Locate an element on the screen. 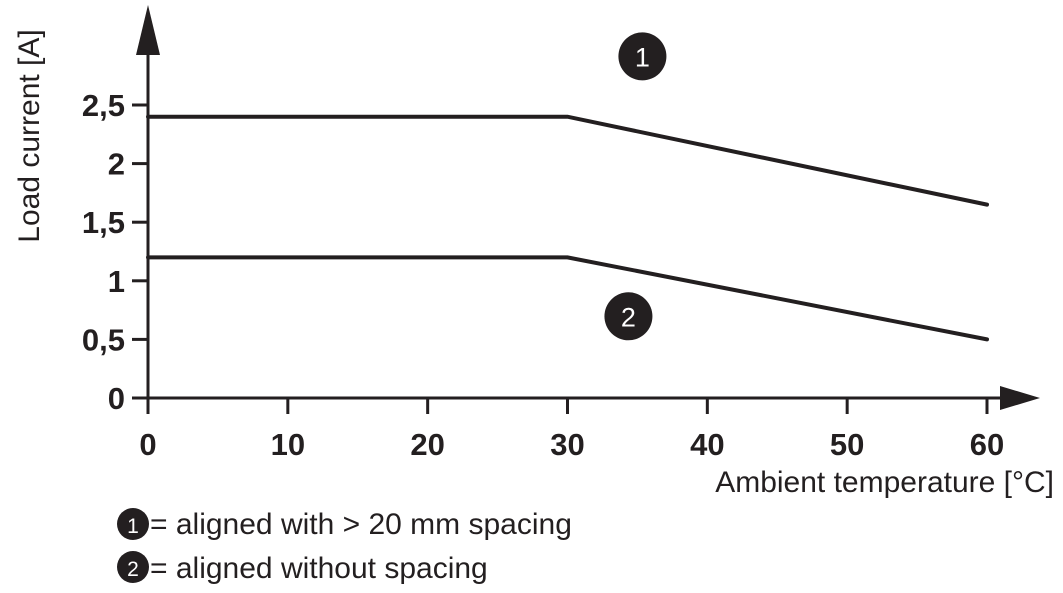 The image size is (1063, 593). x-tick-label: 20 is located at coordinates (427, 444).